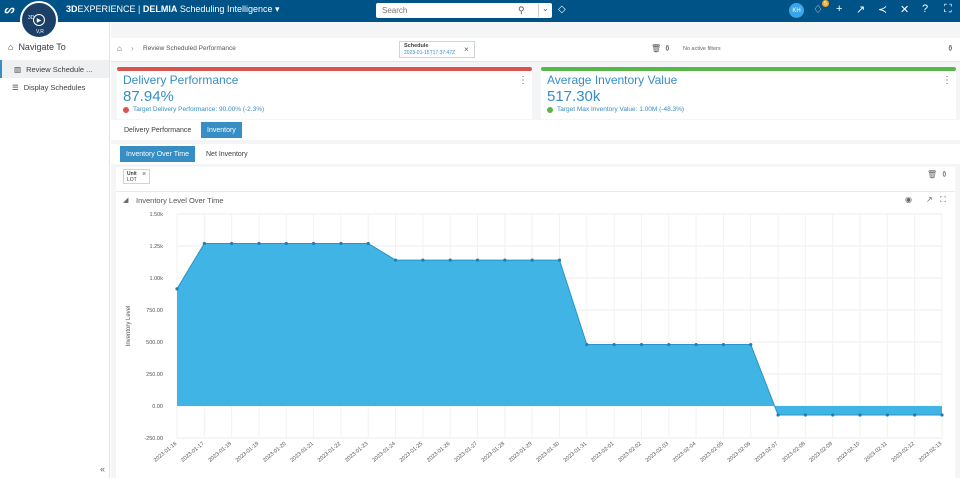 Image resolution: width=960 pixels, height=478 pixels. I want to click on tab-inventory: Inventory, so click(221, 130).